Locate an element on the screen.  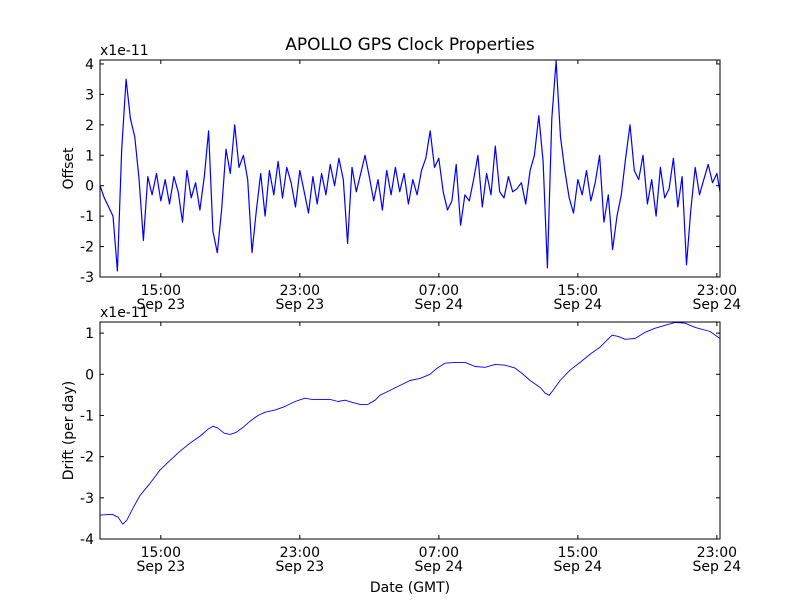
offset-y-axis-label: Offset is located at coordinates (69, 168).